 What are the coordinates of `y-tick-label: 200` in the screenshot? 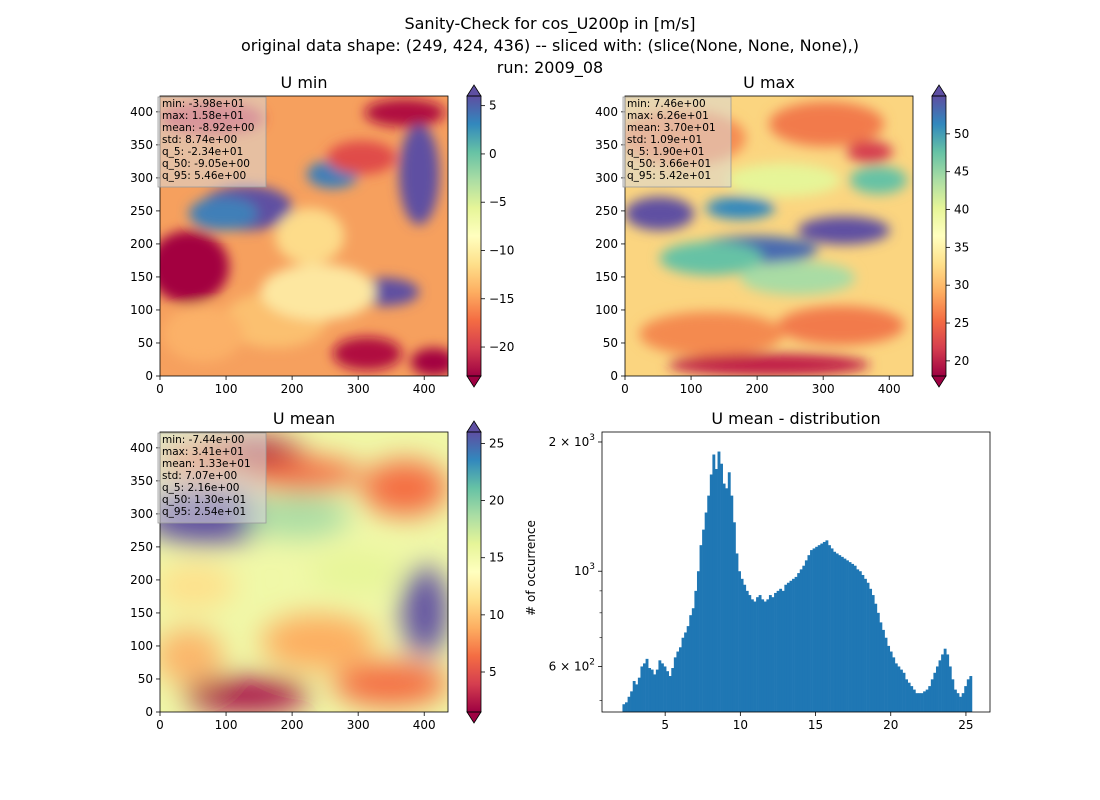 It's located at (141, 244).